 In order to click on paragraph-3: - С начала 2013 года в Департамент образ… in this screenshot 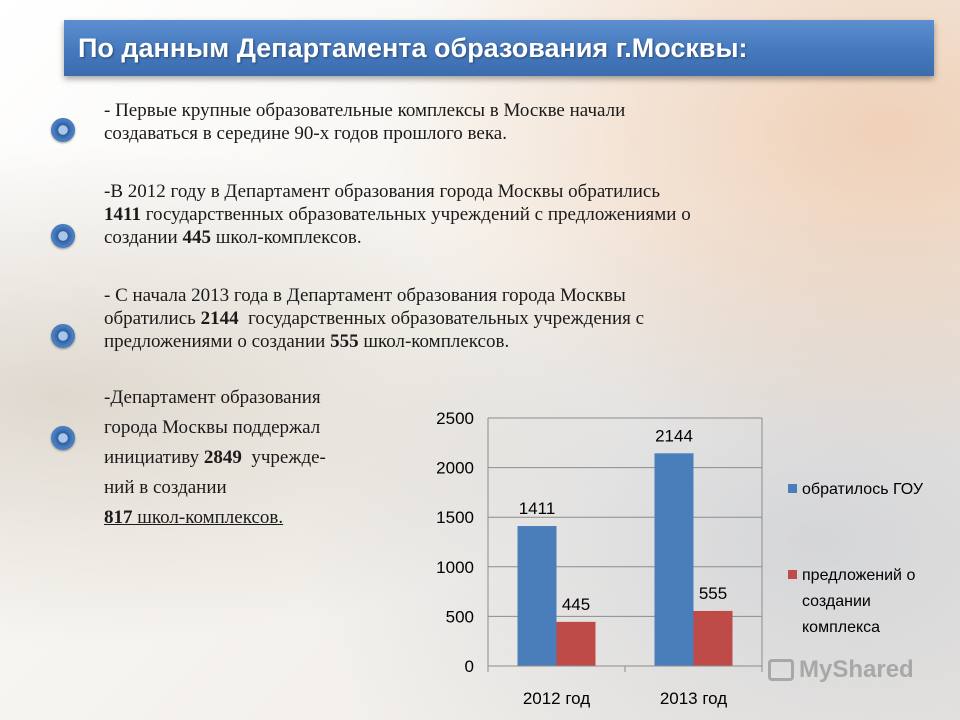, I will do `click(374, 318)`.